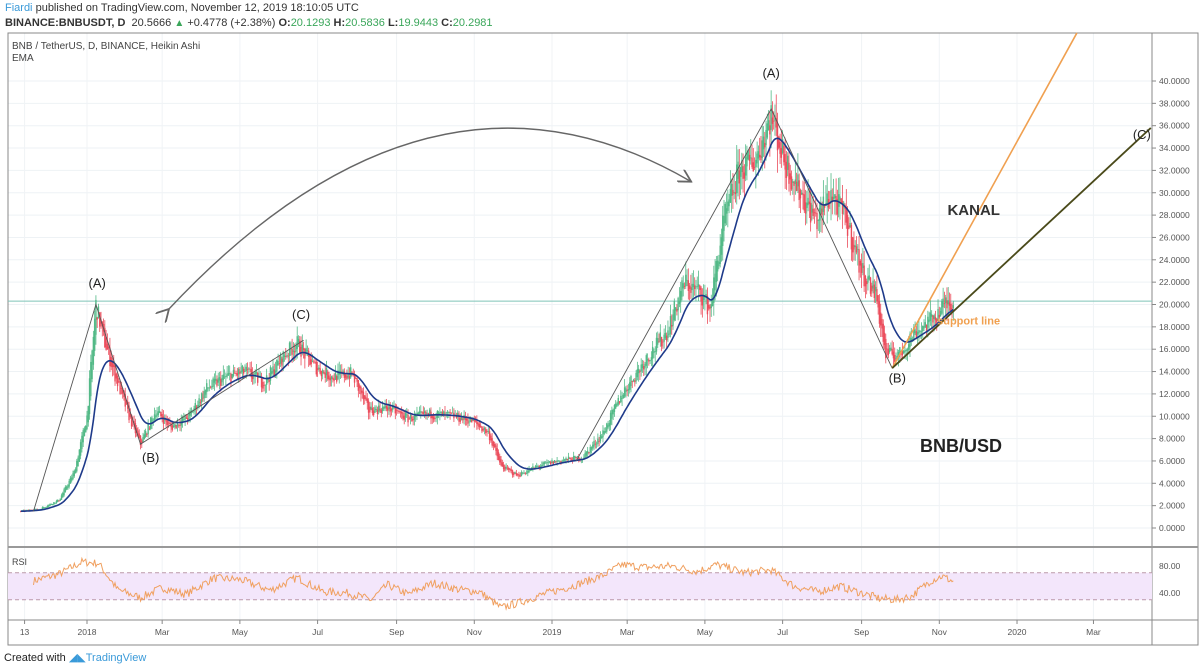 This screenshot has width=1200, height=670. Describe the element at coordinates (1172, 483) in the screenshot. I see `y-tick-label: 4.0000` at that location.